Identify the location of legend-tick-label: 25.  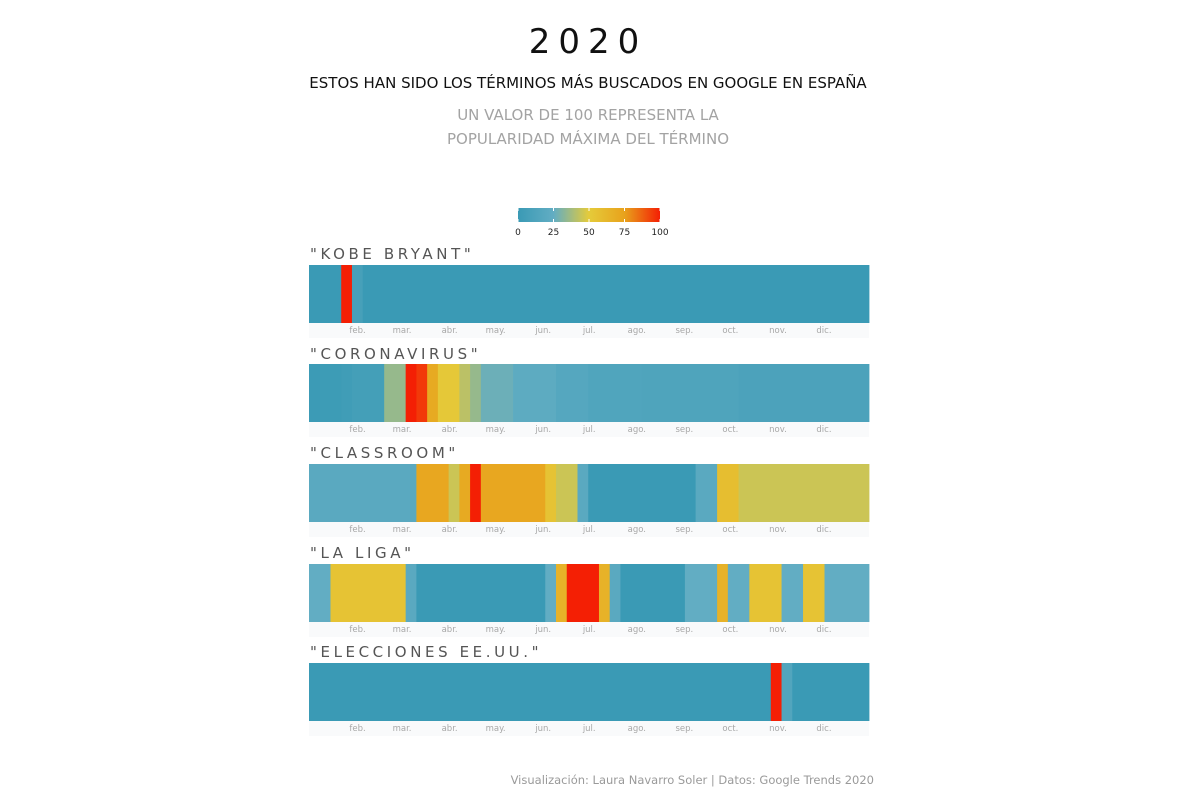
(553, 233).